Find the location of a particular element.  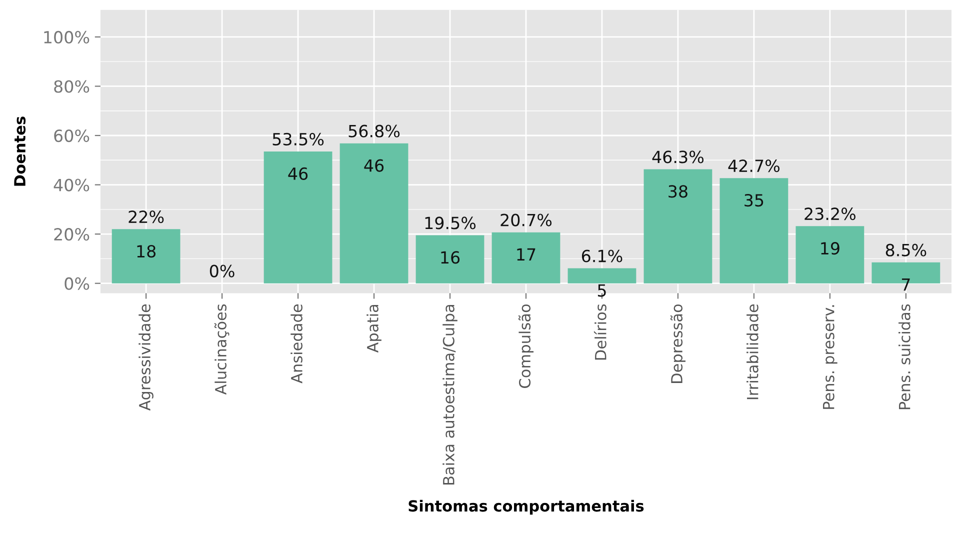

y-tick-label: 0% is located at coordinates (77, 283).